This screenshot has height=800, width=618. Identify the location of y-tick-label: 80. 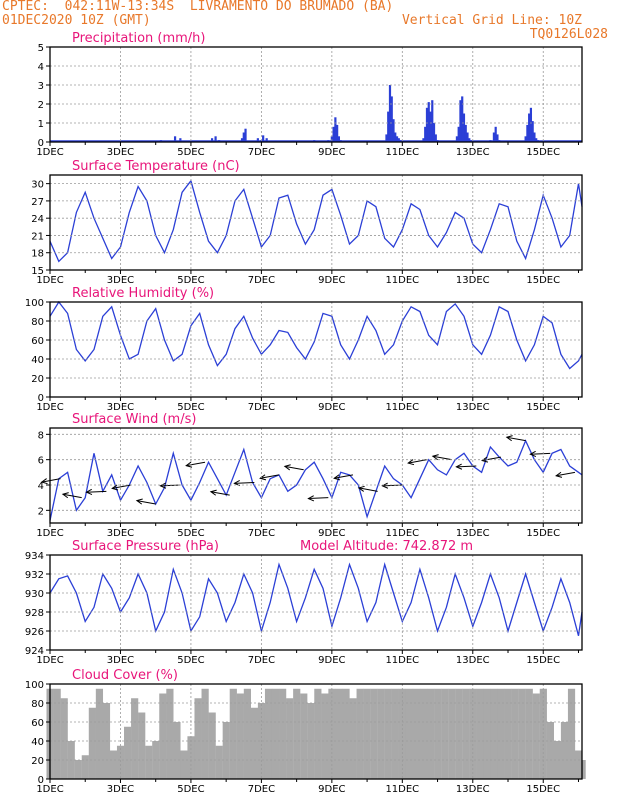
(37, 322).